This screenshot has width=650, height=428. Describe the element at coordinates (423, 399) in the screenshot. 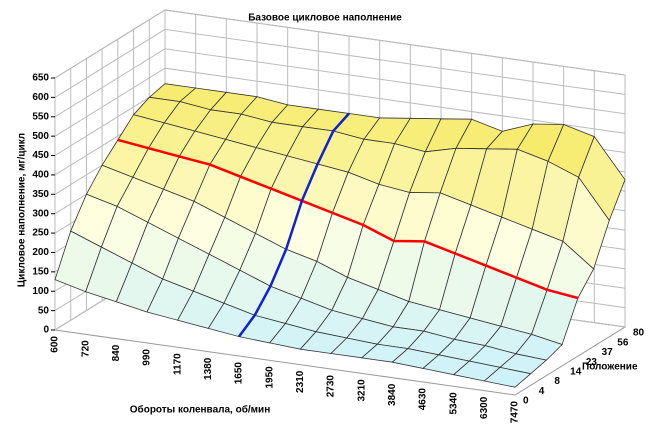

I see `x-tick-label: 4630` at that location.